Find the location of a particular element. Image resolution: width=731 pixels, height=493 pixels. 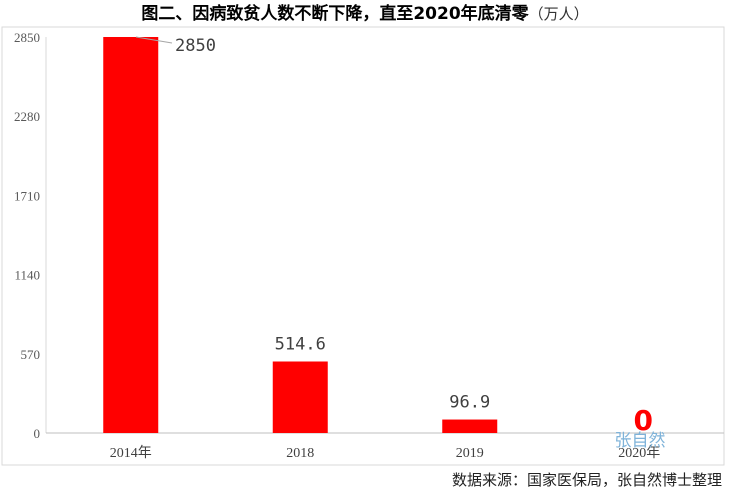

data-label: 0 is located at coordinates (643, 420).